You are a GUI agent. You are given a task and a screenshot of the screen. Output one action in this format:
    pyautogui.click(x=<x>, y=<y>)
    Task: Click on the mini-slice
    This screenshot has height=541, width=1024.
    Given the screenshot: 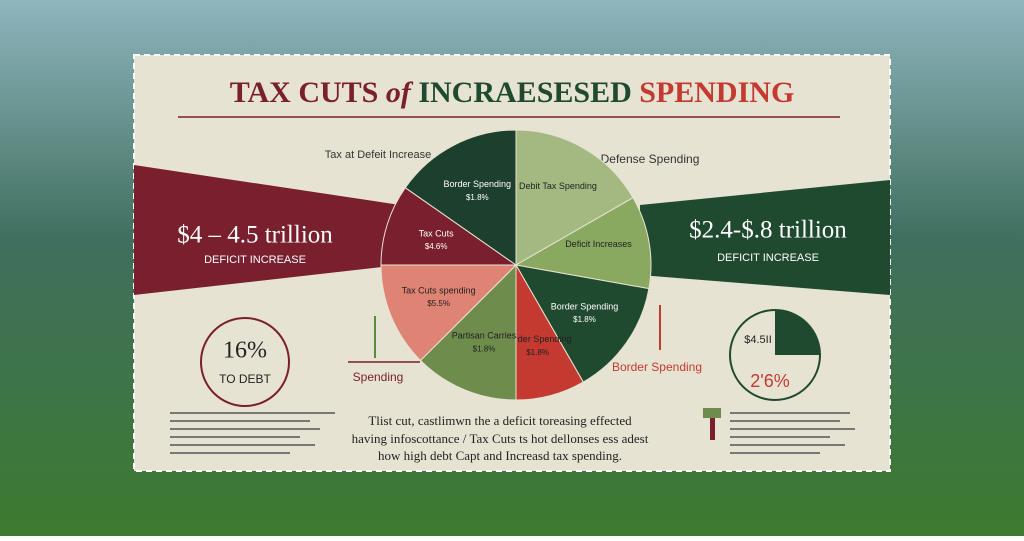 What is the action you would take?
    pyautogui.click(x=797, y=332)
    